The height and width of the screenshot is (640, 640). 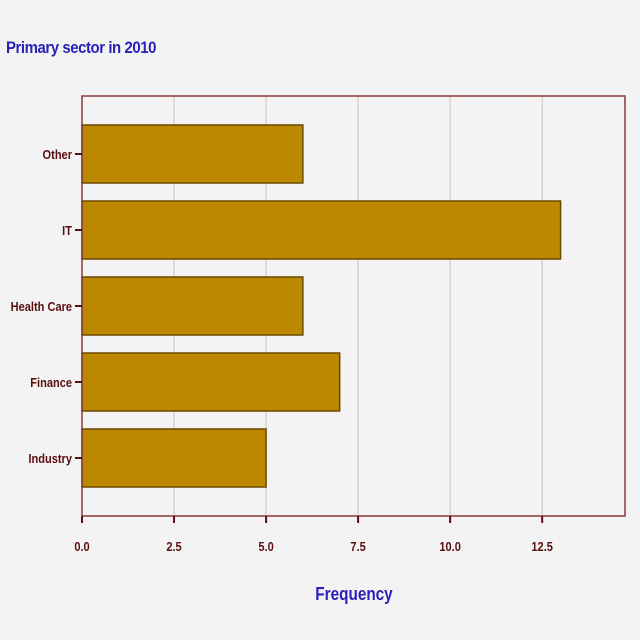 I want to click on x-tick-label-4: 10.0, so click(x=450, y=546).